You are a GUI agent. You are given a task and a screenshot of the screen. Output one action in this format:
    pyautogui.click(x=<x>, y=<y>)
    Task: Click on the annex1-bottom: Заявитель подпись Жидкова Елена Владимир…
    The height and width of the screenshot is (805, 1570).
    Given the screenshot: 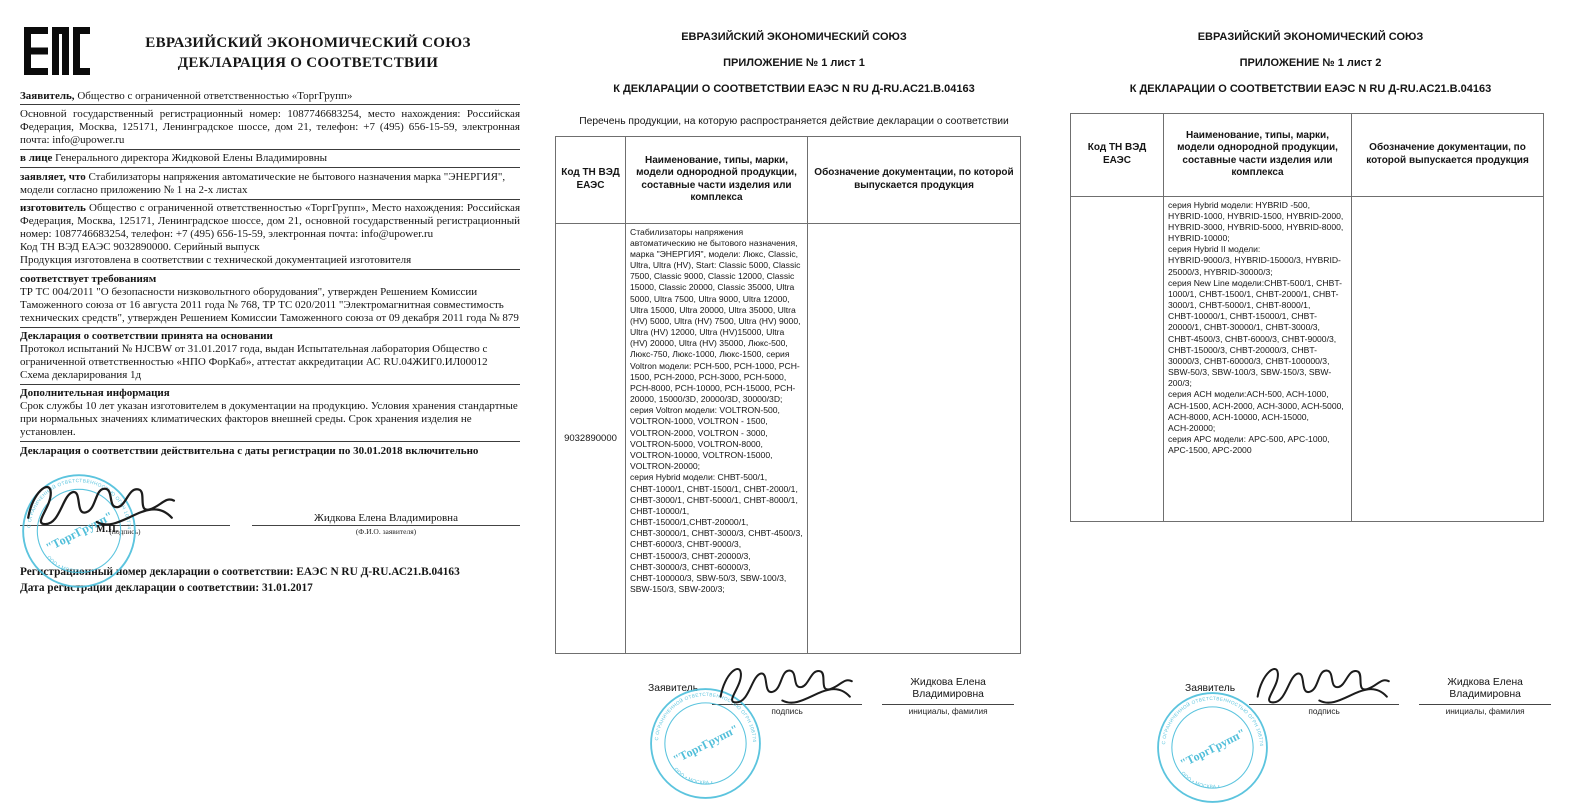 What is the action you would take?
    pyautogui.click(x=794, y=729)
    